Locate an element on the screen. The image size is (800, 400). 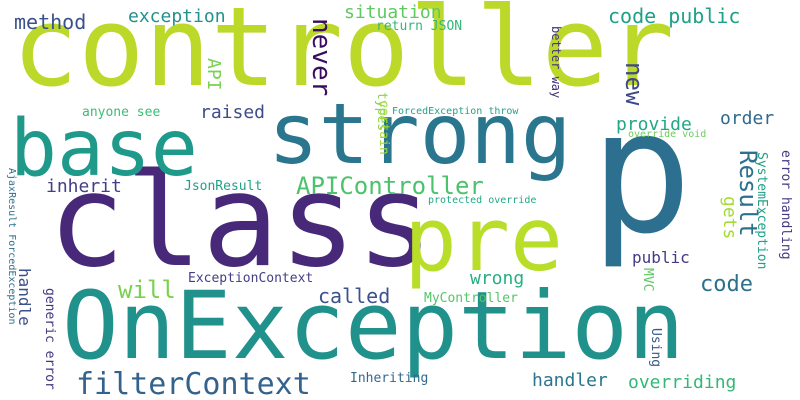
word-handler: handler is located at coordinates (570, 380).